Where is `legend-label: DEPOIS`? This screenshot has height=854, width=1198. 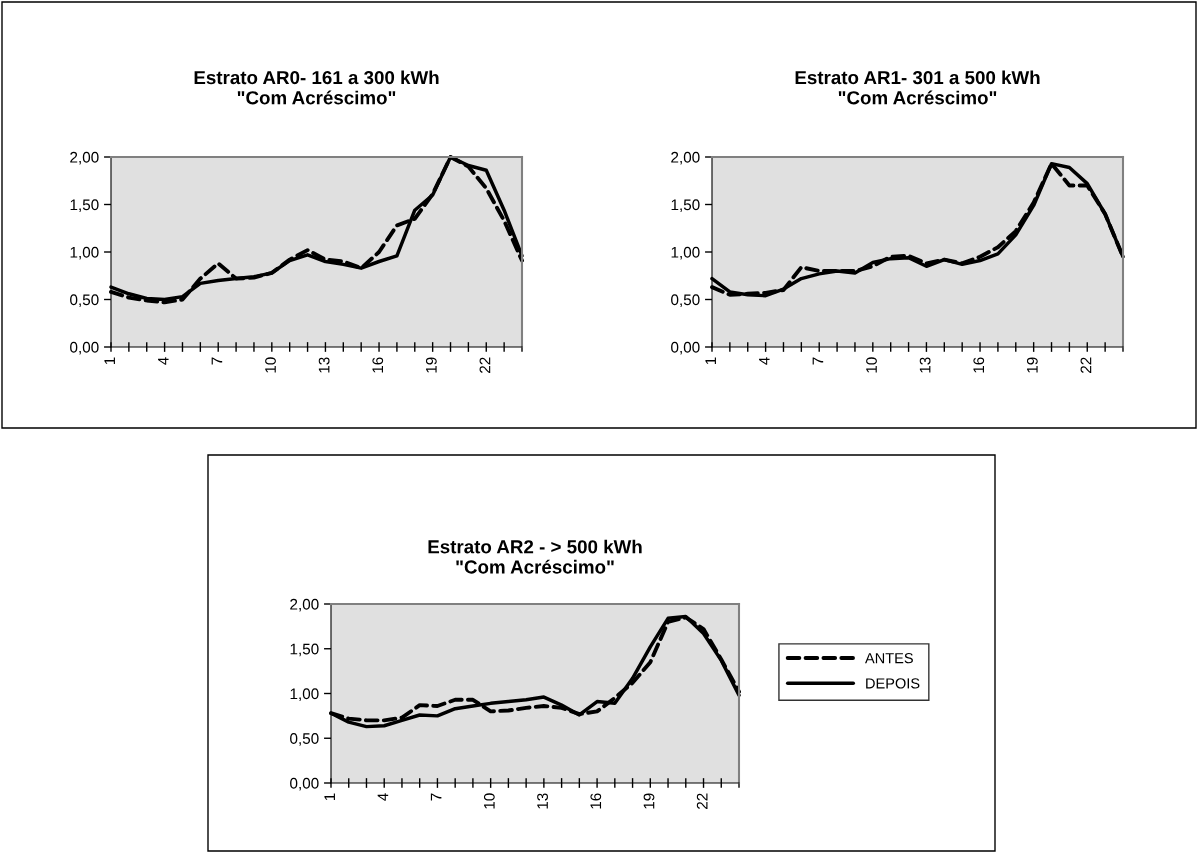
legend-label: DEPOIS is located at coordinates (893, 683).